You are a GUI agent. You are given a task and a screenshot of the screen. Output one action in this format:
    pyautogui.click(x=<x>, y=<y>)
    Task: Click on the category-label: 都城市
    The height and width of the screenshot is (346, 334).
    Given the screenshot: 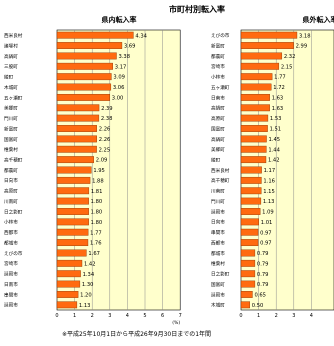 What is the action you would take?
    pyautogui.click(x=11, y=242)
    